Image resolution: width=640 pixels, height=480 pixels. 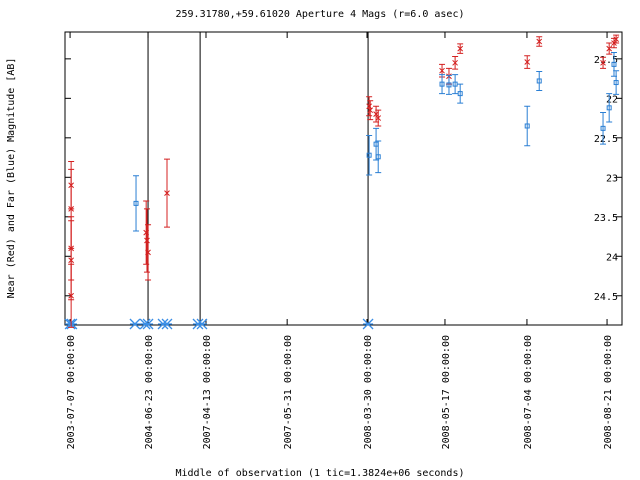 I want to click on y-axis-label: Near (Red) and Far (Blue) Magnitude [AB], so click(x=11, y=178).